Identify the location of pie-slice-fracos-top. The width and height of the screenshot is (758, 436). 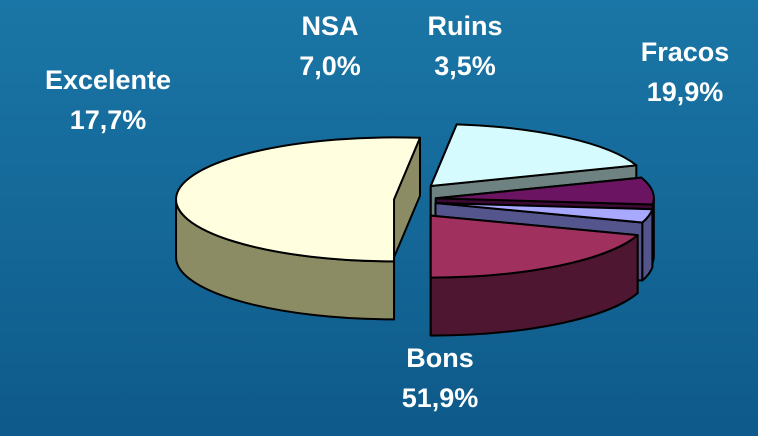
(534, 246).